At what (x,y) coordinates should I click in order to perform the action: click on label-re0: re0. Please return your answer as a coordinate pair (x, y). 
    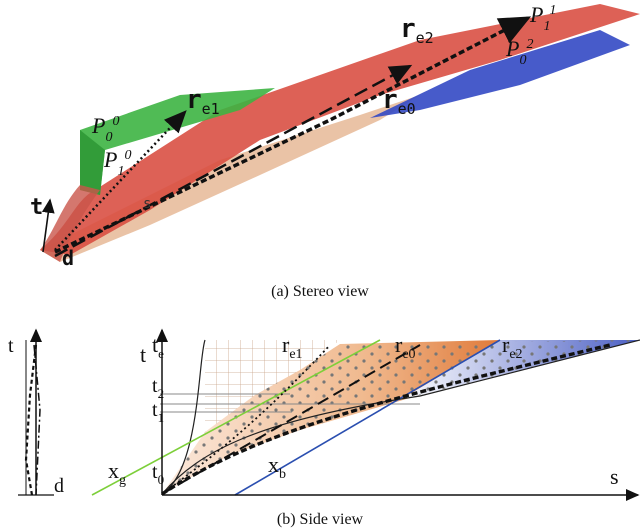
    Looking at the image, I should click on (399, 101).